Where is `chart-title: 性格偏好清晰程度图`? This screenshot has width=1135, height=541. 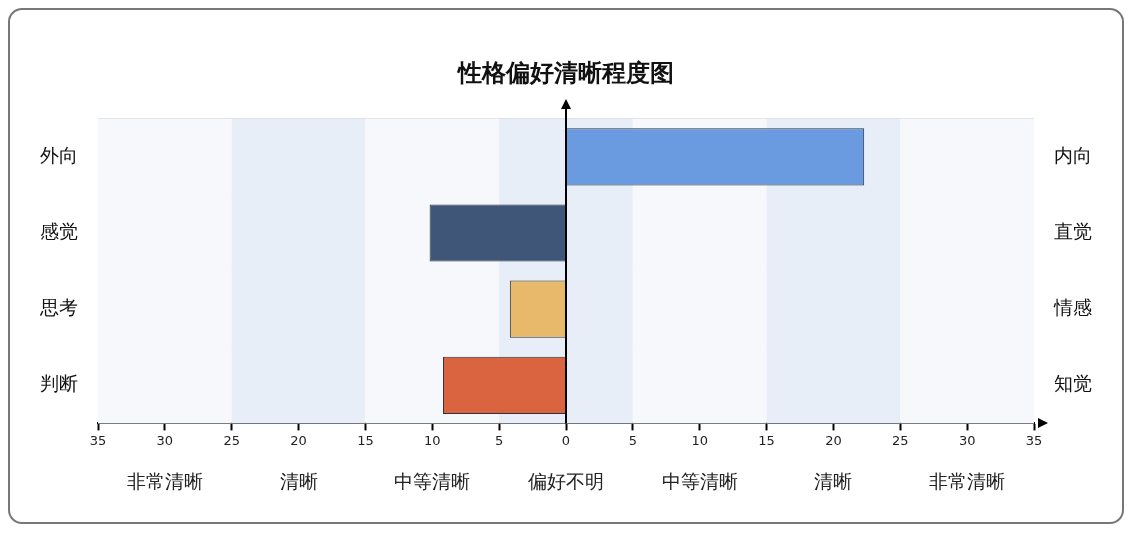 chart-title: 性格偏好清晰程度图 is located at coordinates (565, 72).